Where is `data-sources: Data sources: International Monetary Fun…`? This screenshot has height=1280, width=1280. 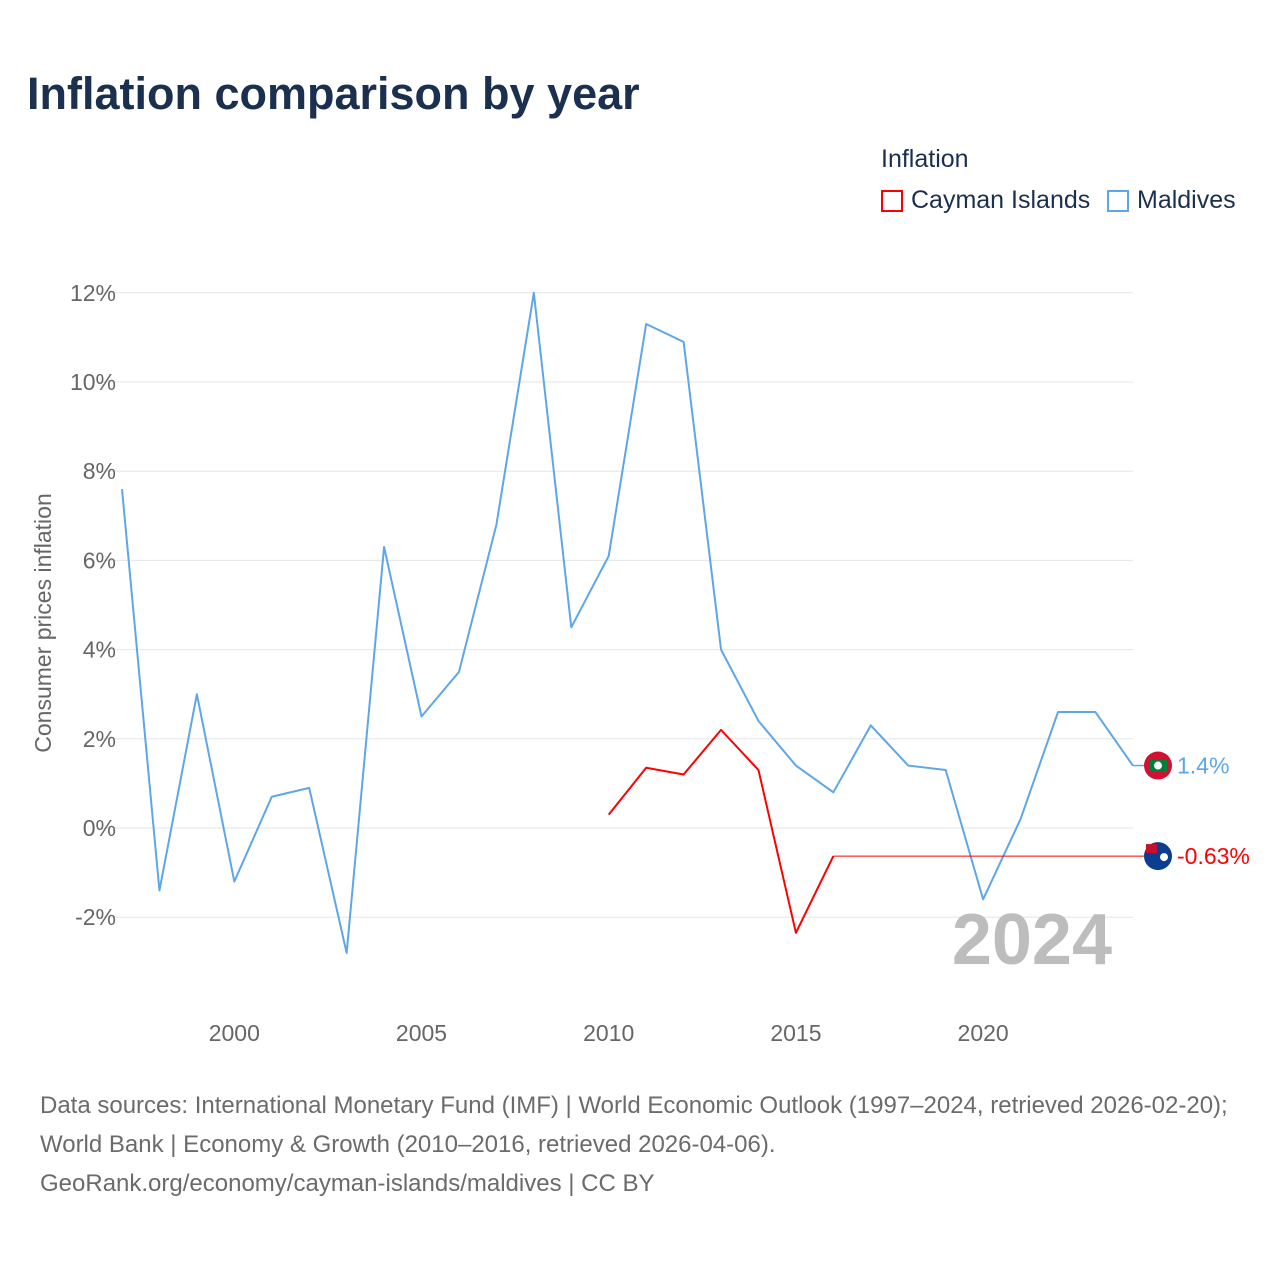
data-sources: Data sources: International Monetary Fun… is located at coordinates (634, 1125).